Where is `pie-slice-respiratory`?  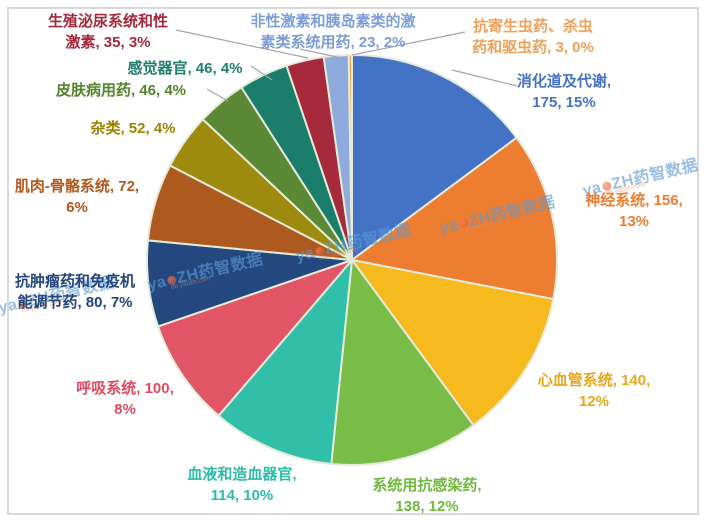
pie-slice-respiratory is located at coordinates (255, 338).